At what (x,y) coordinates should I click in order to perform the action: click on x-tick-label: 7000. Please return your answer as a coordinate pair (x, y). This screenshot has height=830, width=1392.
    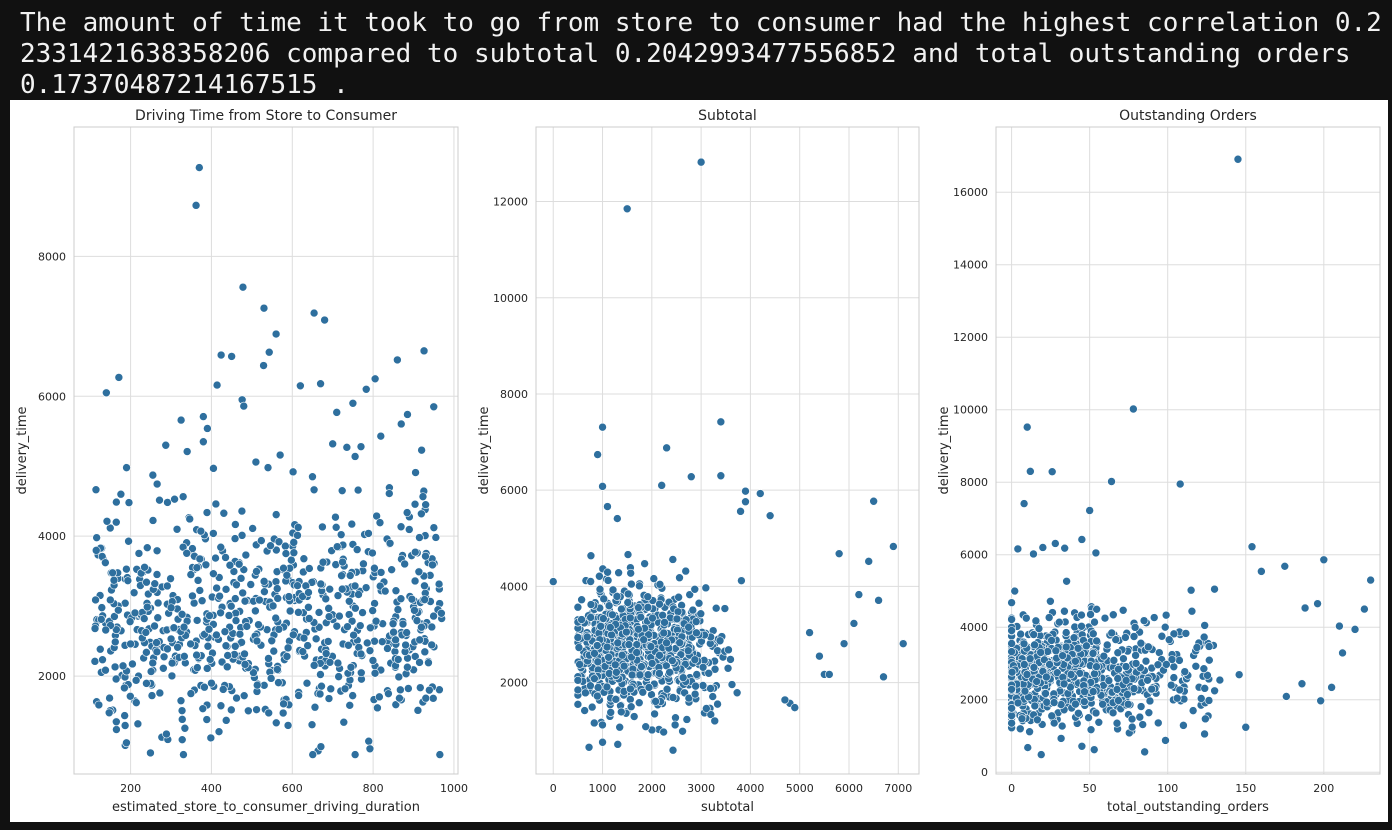
    Looking at the image, I should click on (898, 788).